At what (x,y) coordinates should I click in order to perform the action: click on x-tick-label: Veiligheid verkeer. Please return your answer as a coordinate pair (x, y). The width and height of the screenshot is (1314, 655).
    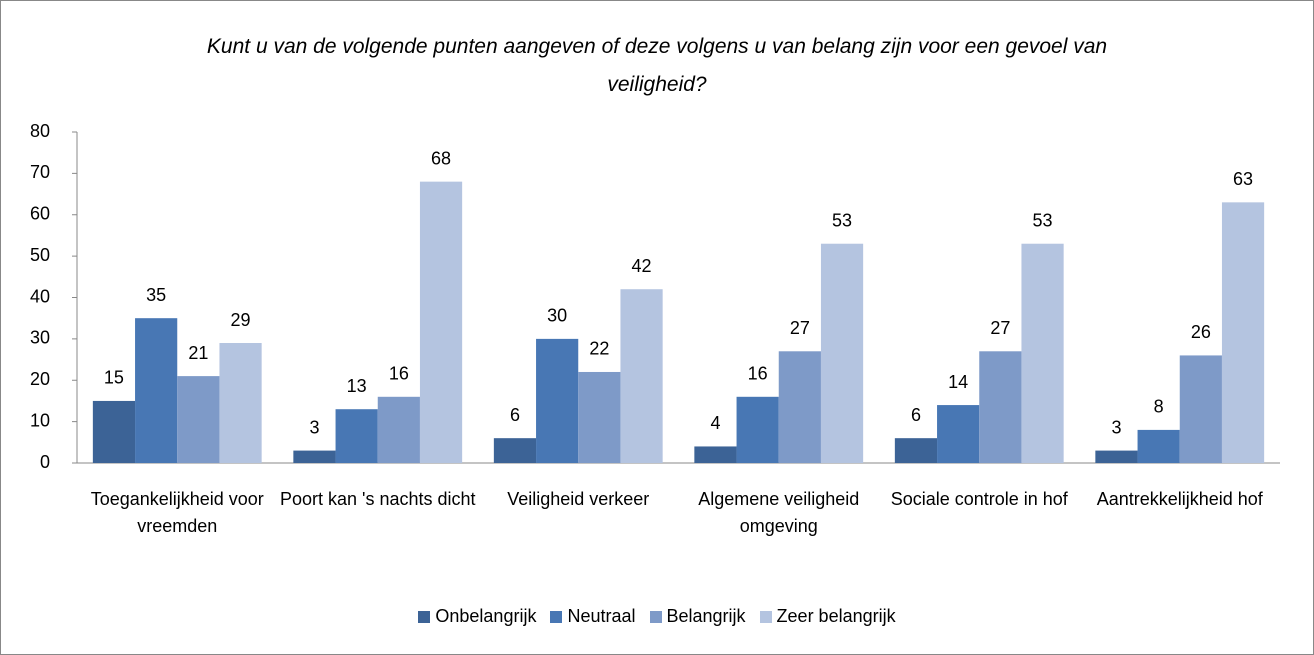
    Looking at the image, I should click on (578, 499).